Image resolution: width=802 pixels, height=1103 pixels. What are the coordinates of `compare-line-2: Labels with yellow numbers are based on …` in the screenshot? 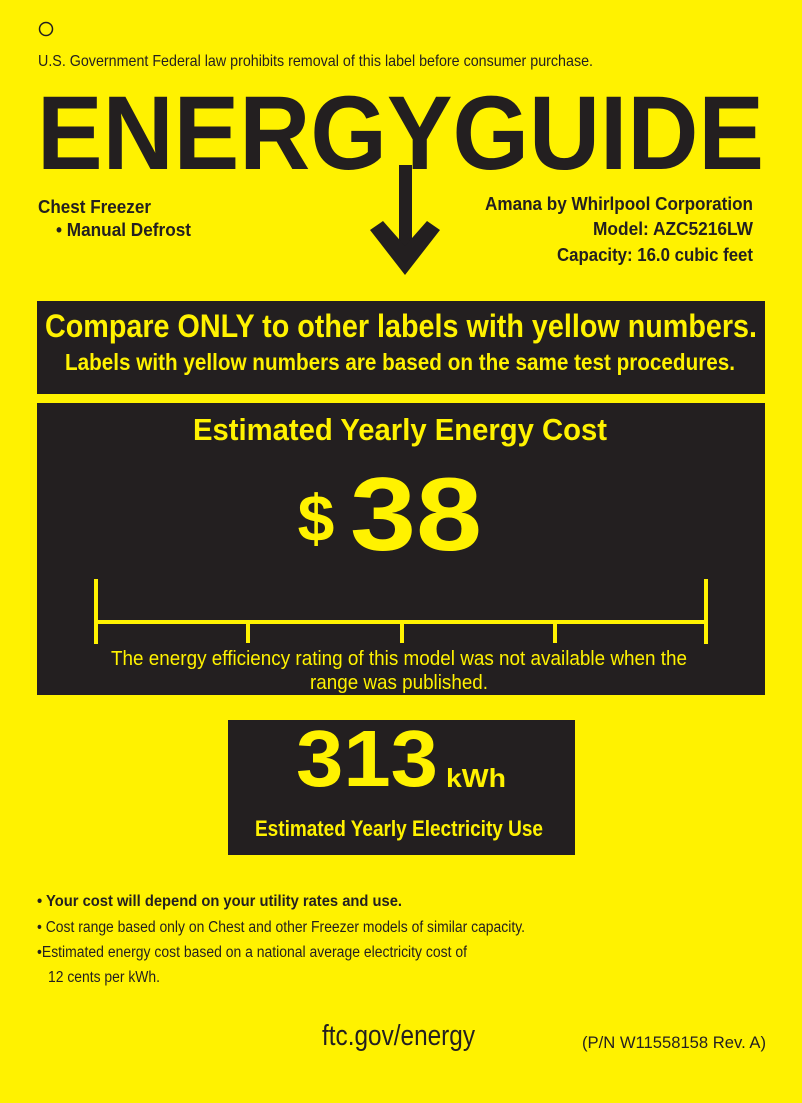 It's located at (400, 362).